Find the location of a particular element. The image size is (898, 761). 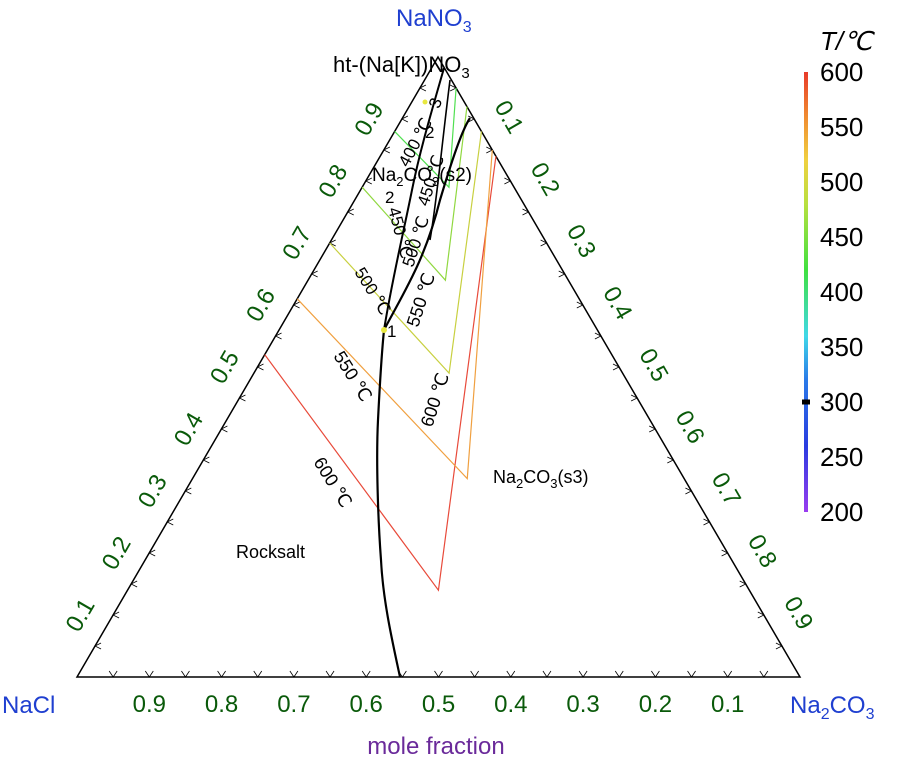

phase-boundaries is located at coordinates (423, 372).